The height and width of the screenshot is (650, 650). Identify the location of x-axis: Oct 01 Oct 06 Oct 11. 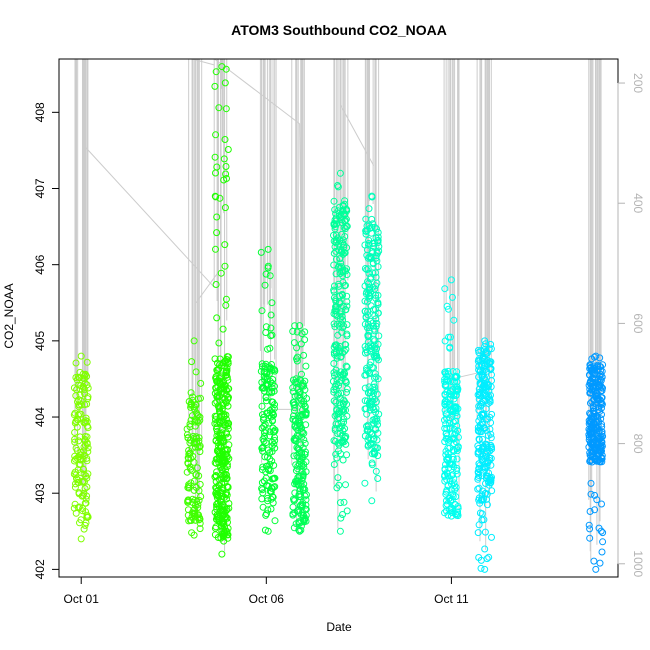
(266, 591).